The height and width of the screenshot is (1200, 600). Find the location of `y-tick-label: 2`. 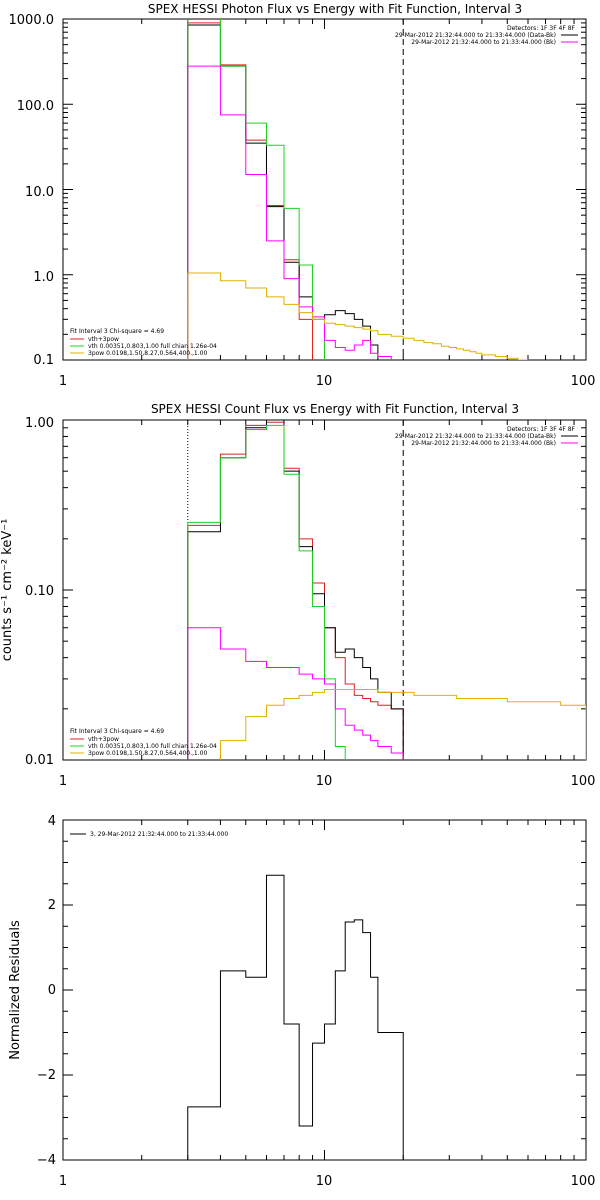

y-tick-label: 2 is located at coordinates (52, 905).